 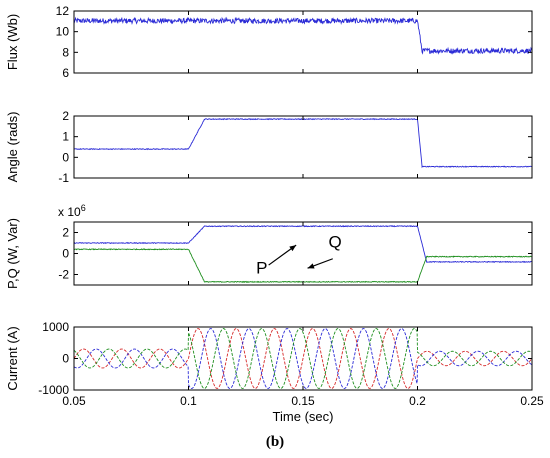 What do you see at coordinates (63, 275) in the screenshot?
I see `y-tick-label: -2` at bounding box center [63, 275].